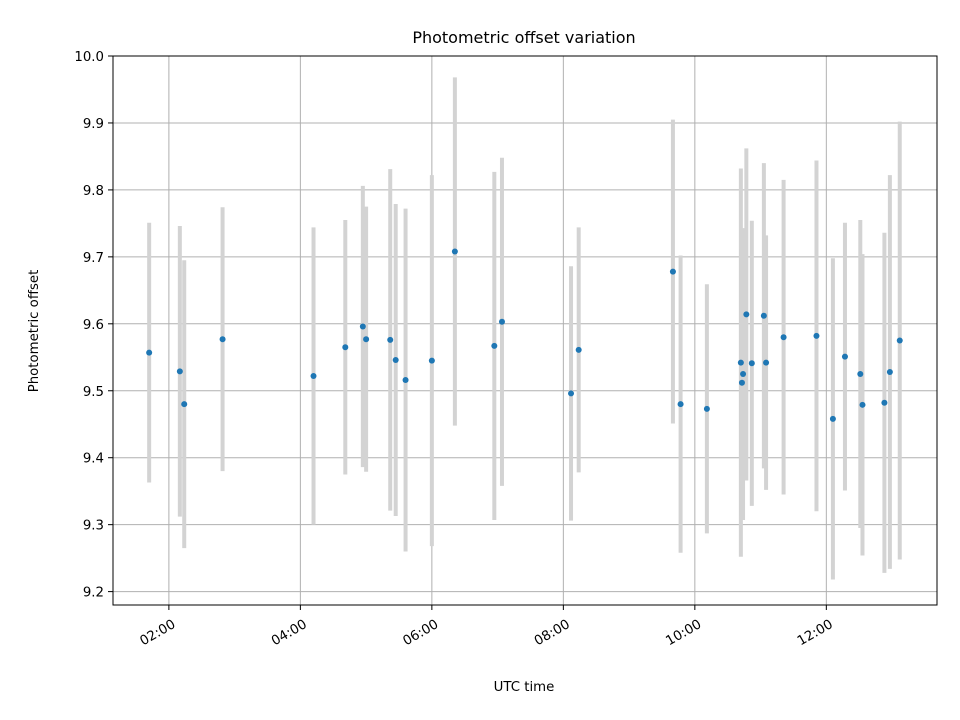 This screenshot has height=720, width=960. I want to click on x-tick-label: 02:00, so click(158, 633).